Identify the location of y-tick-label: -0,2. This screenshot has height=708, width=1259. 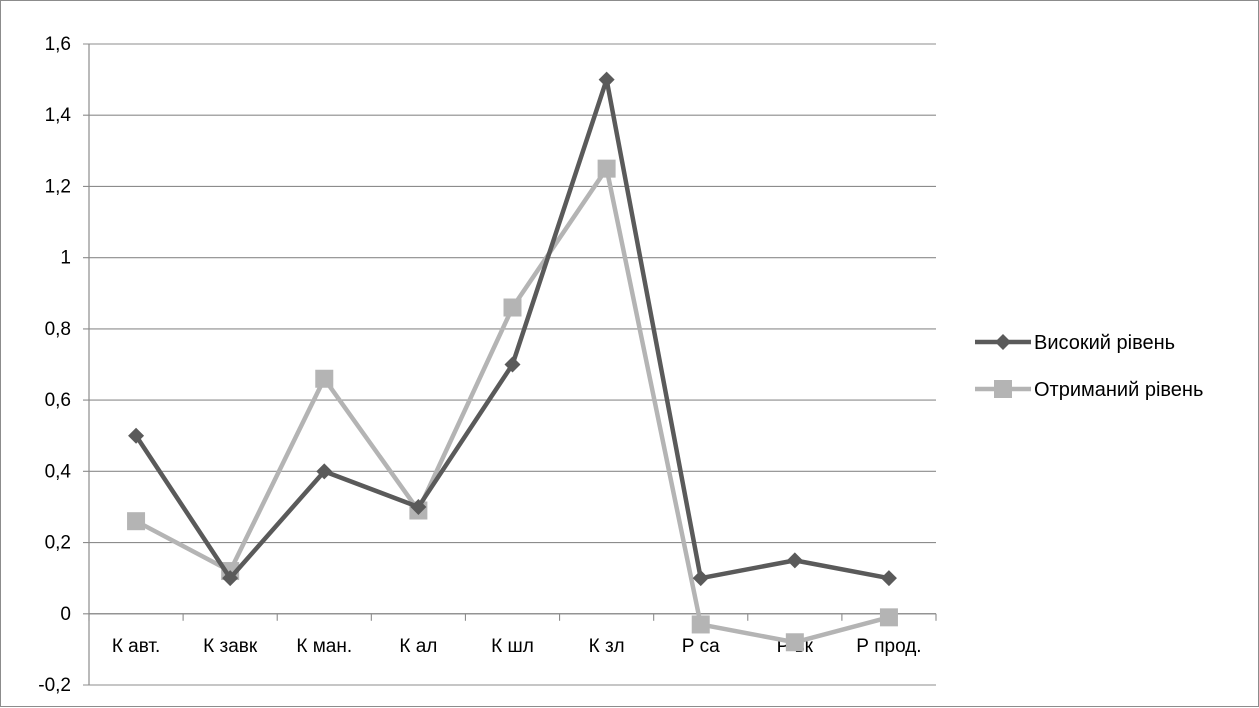
(54, 685).